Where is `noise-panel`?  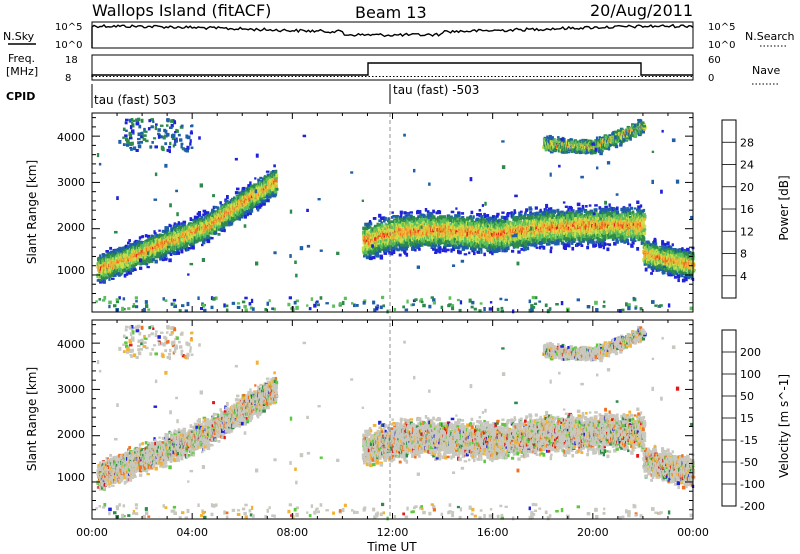
noise-panel is located at coordinates (392, 35).